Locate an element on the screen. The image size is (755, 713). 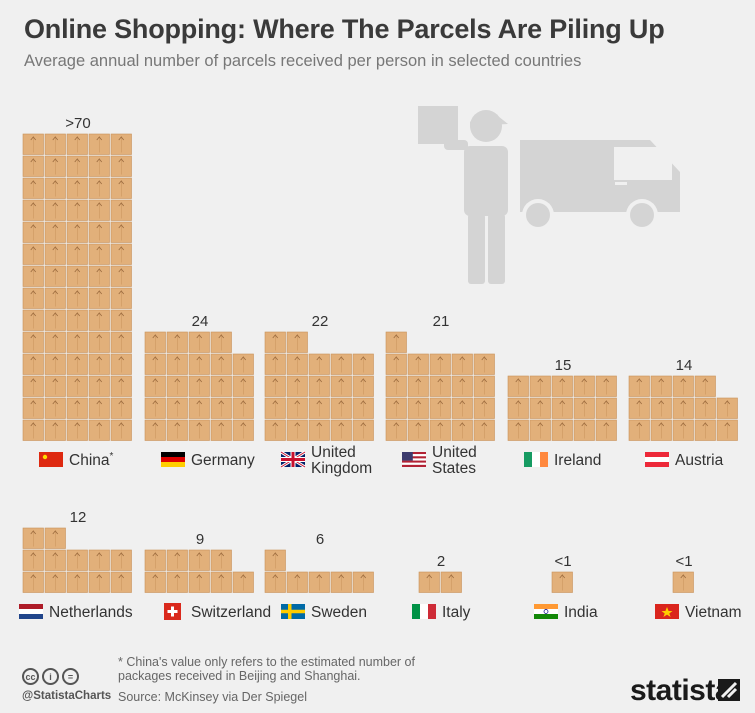
ireland-flag-icon is located at coordinates (536, 459).